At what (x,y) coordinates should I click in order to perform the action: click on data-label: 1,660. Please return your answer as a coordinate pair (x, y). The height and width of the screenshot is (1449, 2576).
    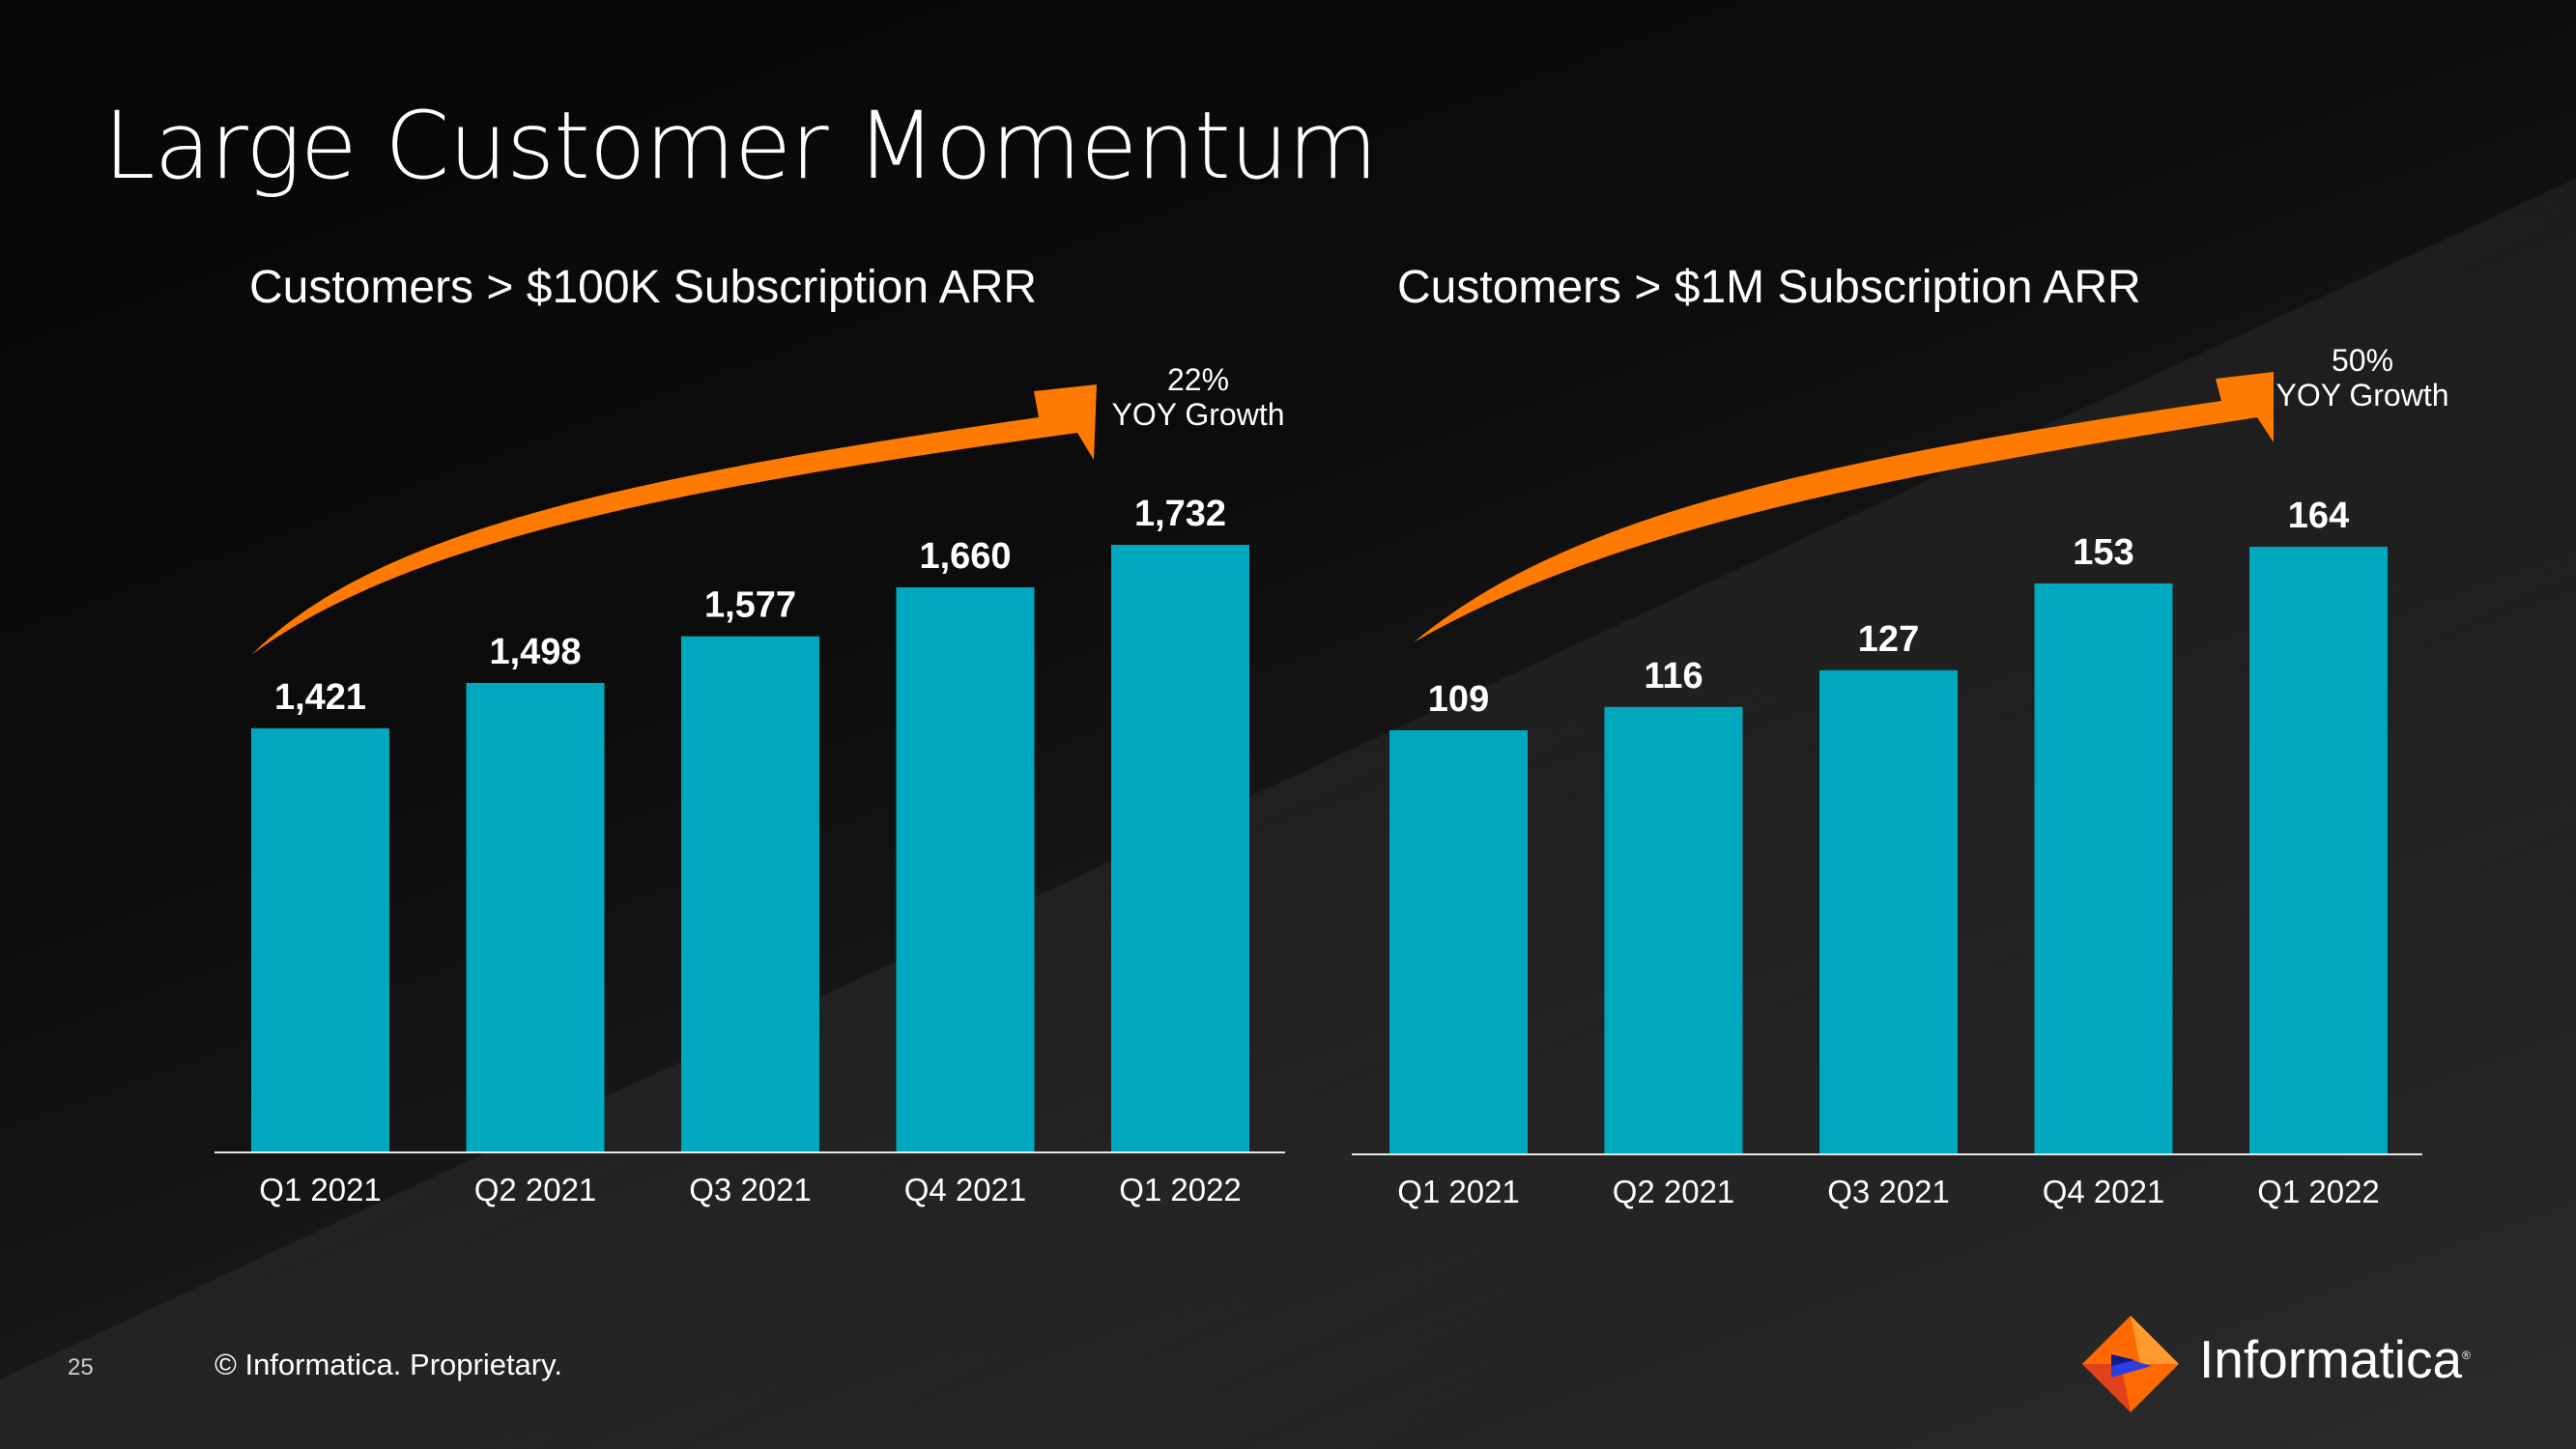
    Looking at the image, I should click on (965, 556).